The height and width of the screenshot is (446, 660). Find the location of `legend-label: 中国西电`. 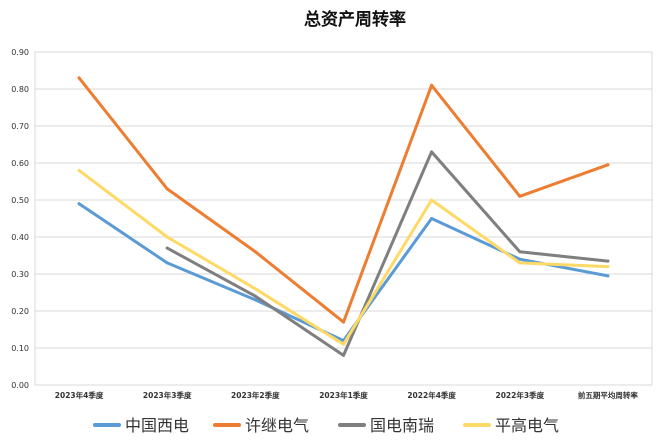

legend-label: 中国西电 is located at coordinates (157, 425).